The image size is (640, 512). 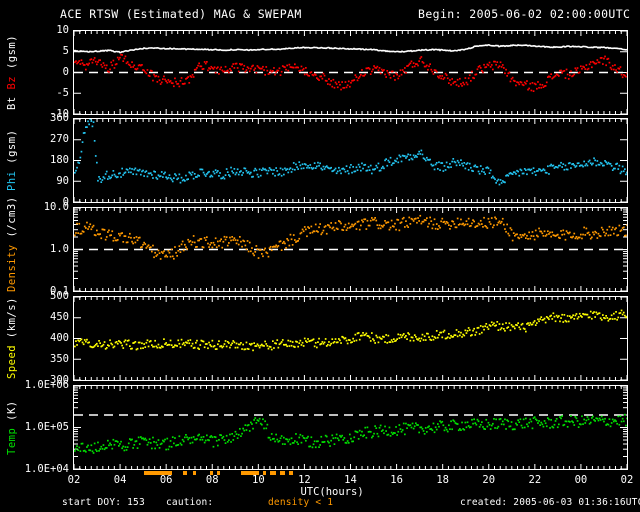 What do you see at coordinates (62, 93) in the screenshot?
I see `mag-bt-bz-ytick: -5` at bounding box center [62, 93].